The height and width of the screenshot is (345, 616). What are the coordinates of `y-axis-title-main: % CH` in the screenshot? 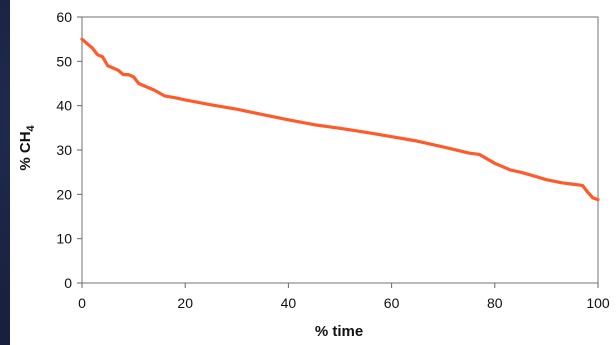 It's located at (25, 150).